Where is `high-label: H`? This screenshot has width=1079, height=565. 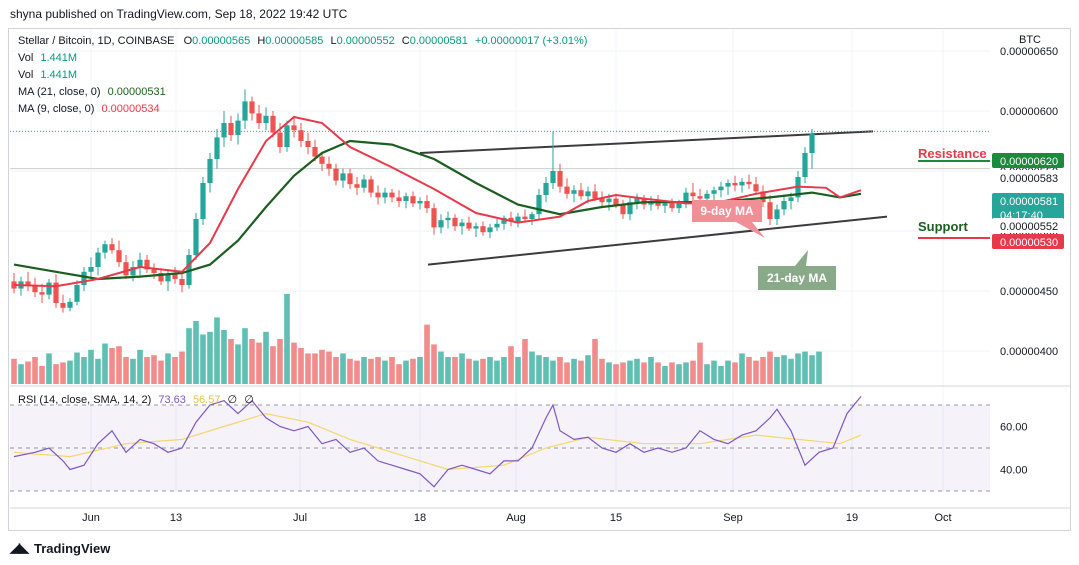 high-label: H is located at coordinates (261, 41).